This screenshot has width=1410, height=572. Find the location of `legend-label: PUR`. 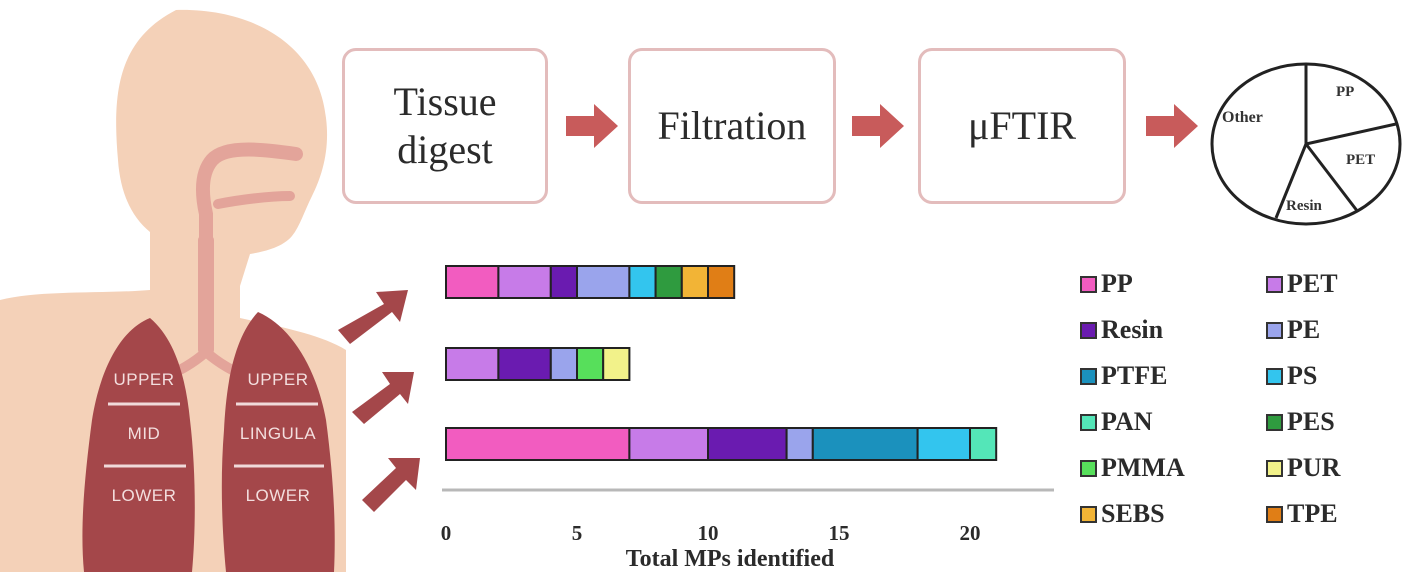

legend-label: PUR is located at coordinates (1314, 467).